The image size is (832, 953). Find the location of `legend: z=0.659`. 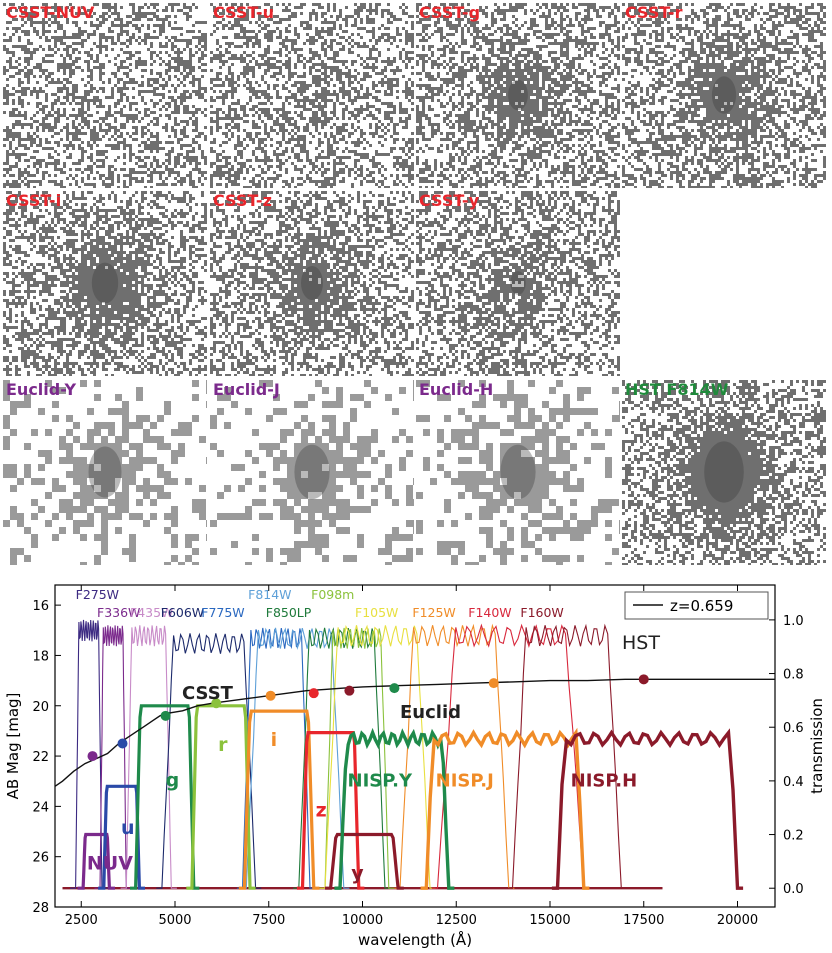

legend: z=0.659 is located at coordinates (696, 605).